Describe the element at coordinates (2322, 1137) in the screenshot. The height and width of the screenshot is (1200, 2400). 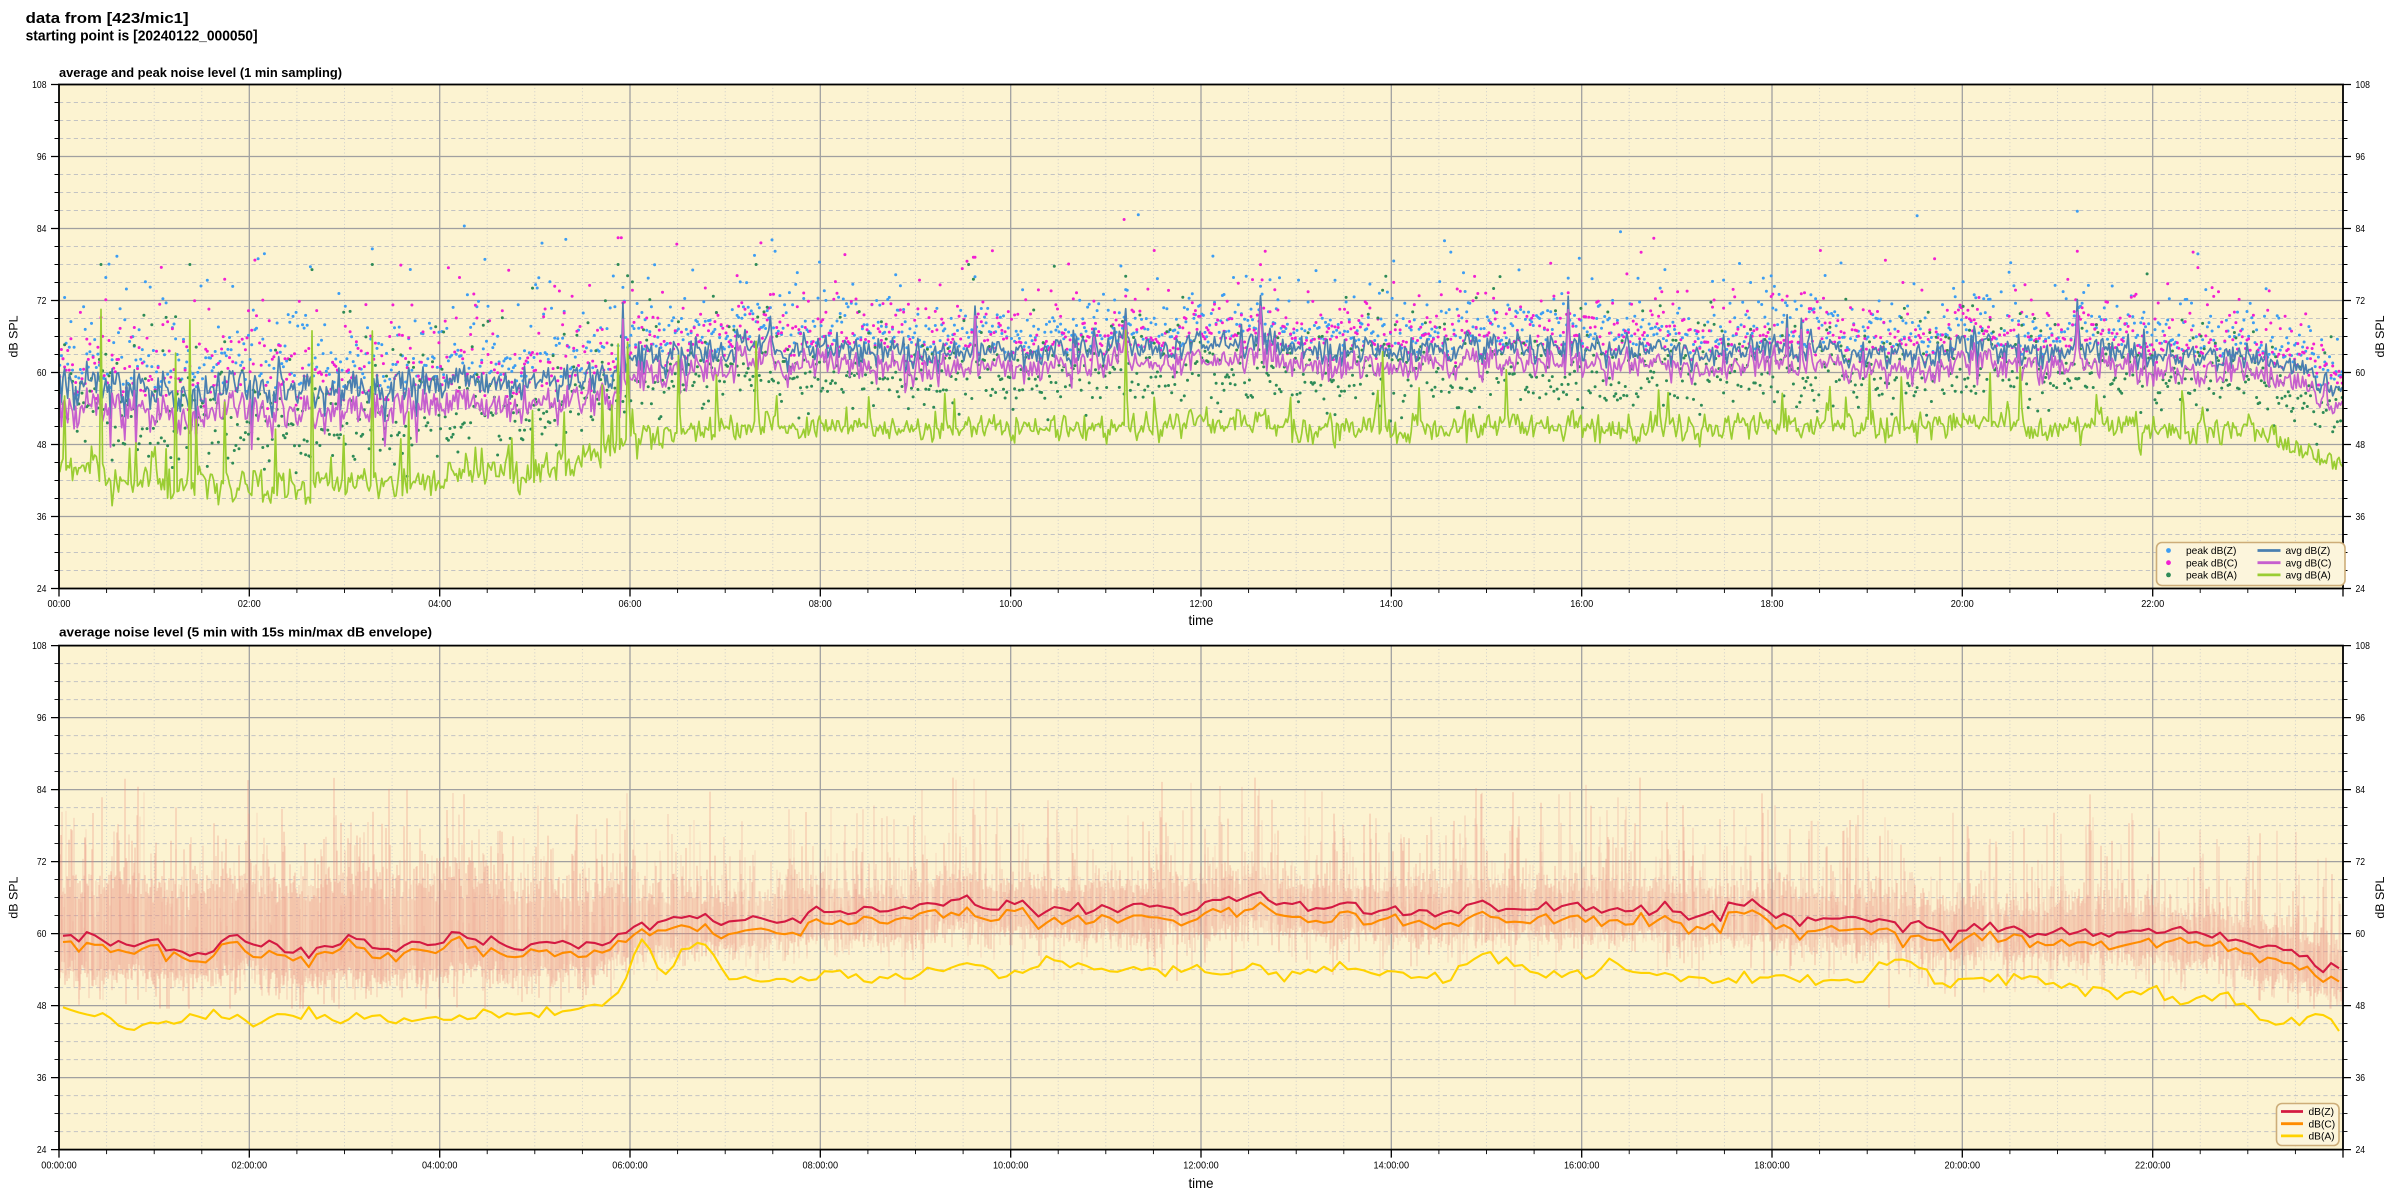
I see `svg-text: dB(A)` at that location.